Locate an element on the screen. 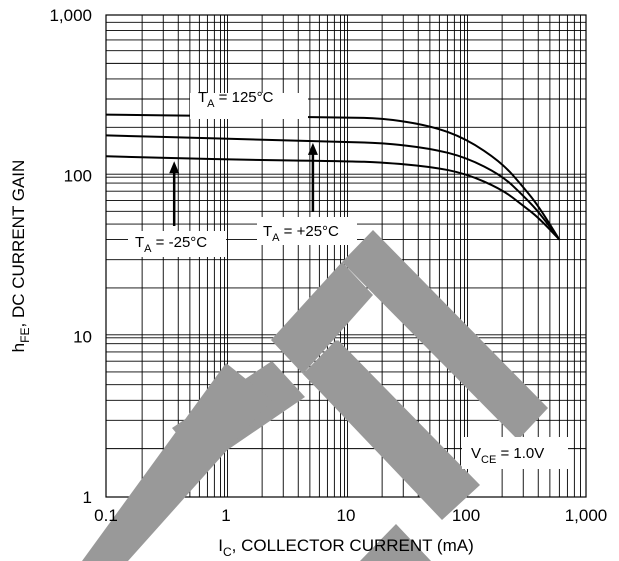 This screenshot has width=619, height=561. watermark-e-bot is located at coordinates (395, 542).